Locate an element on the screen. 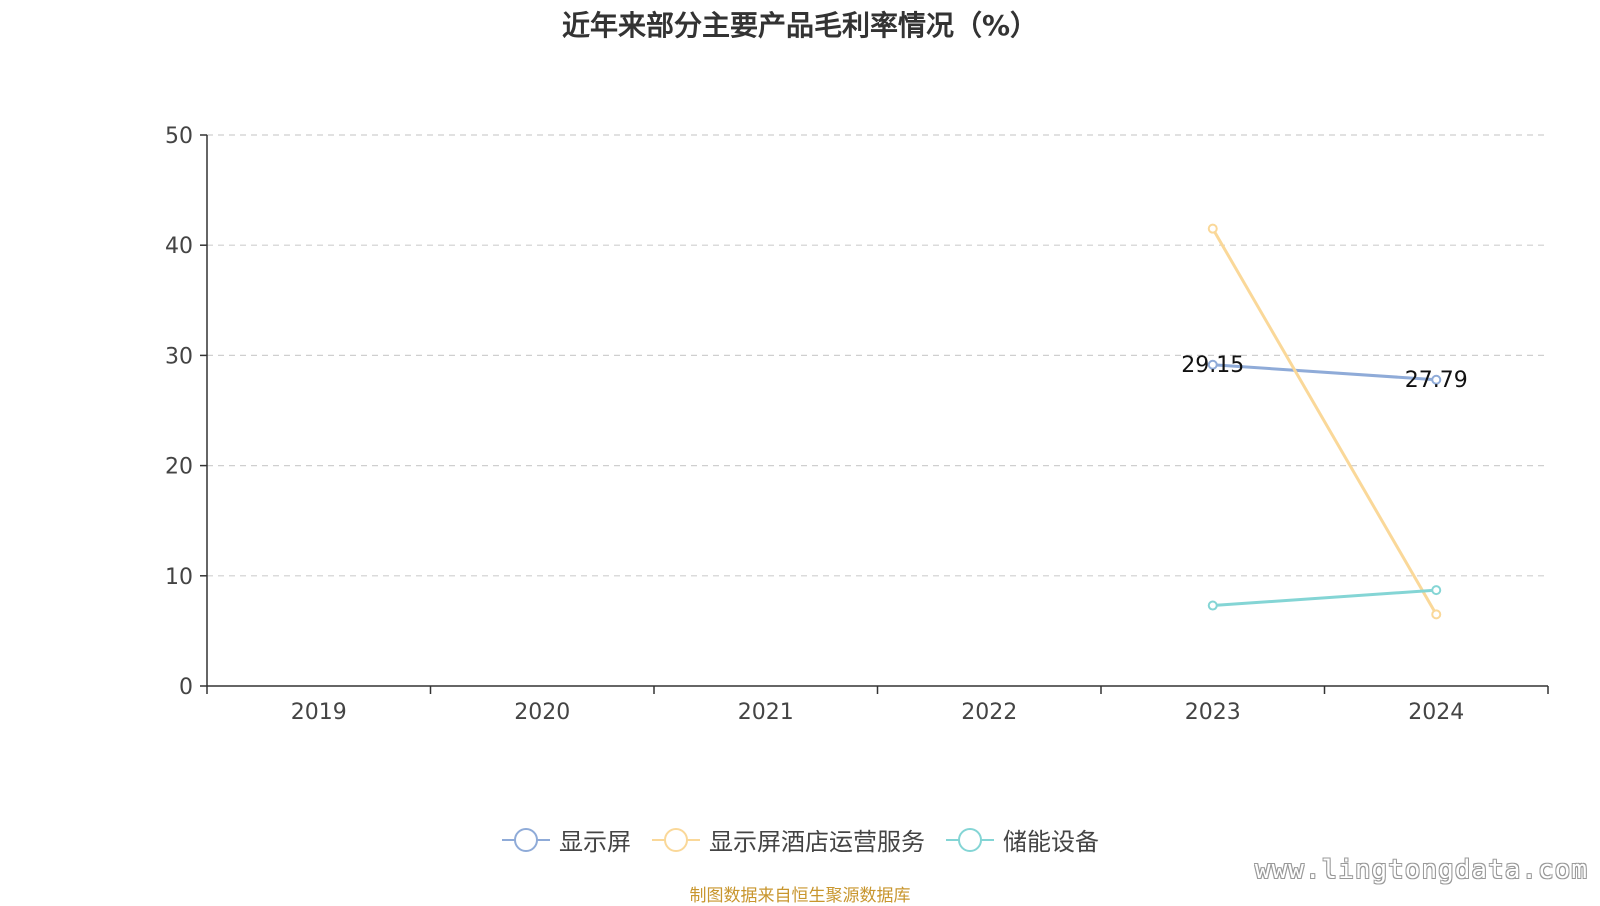  data-labels: 29.15 27.79 is located at coordinates (1324, 373).